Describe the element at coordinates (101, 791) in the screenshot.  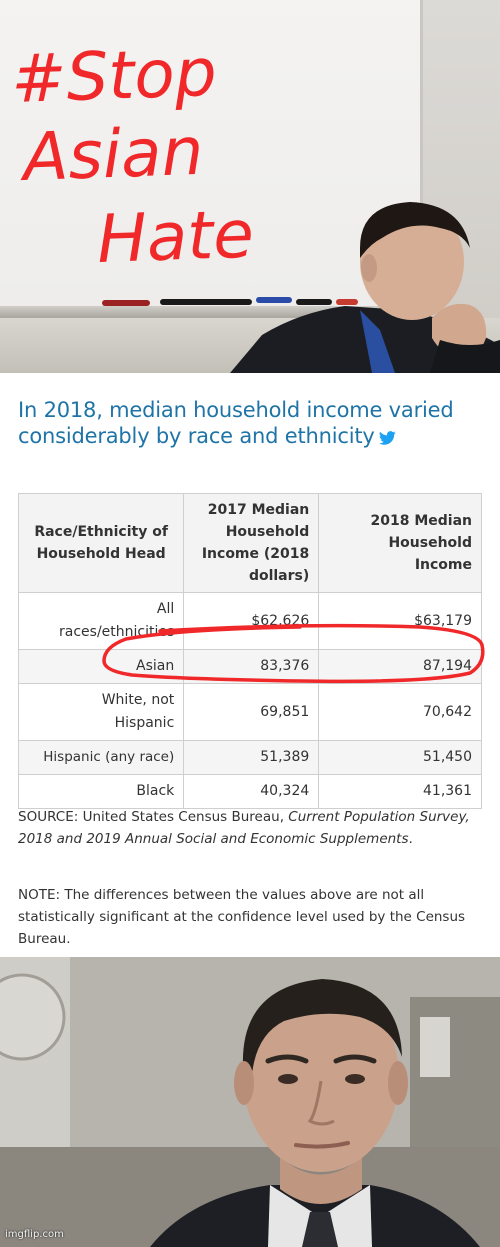
I see `cell-race: Black` at that location.